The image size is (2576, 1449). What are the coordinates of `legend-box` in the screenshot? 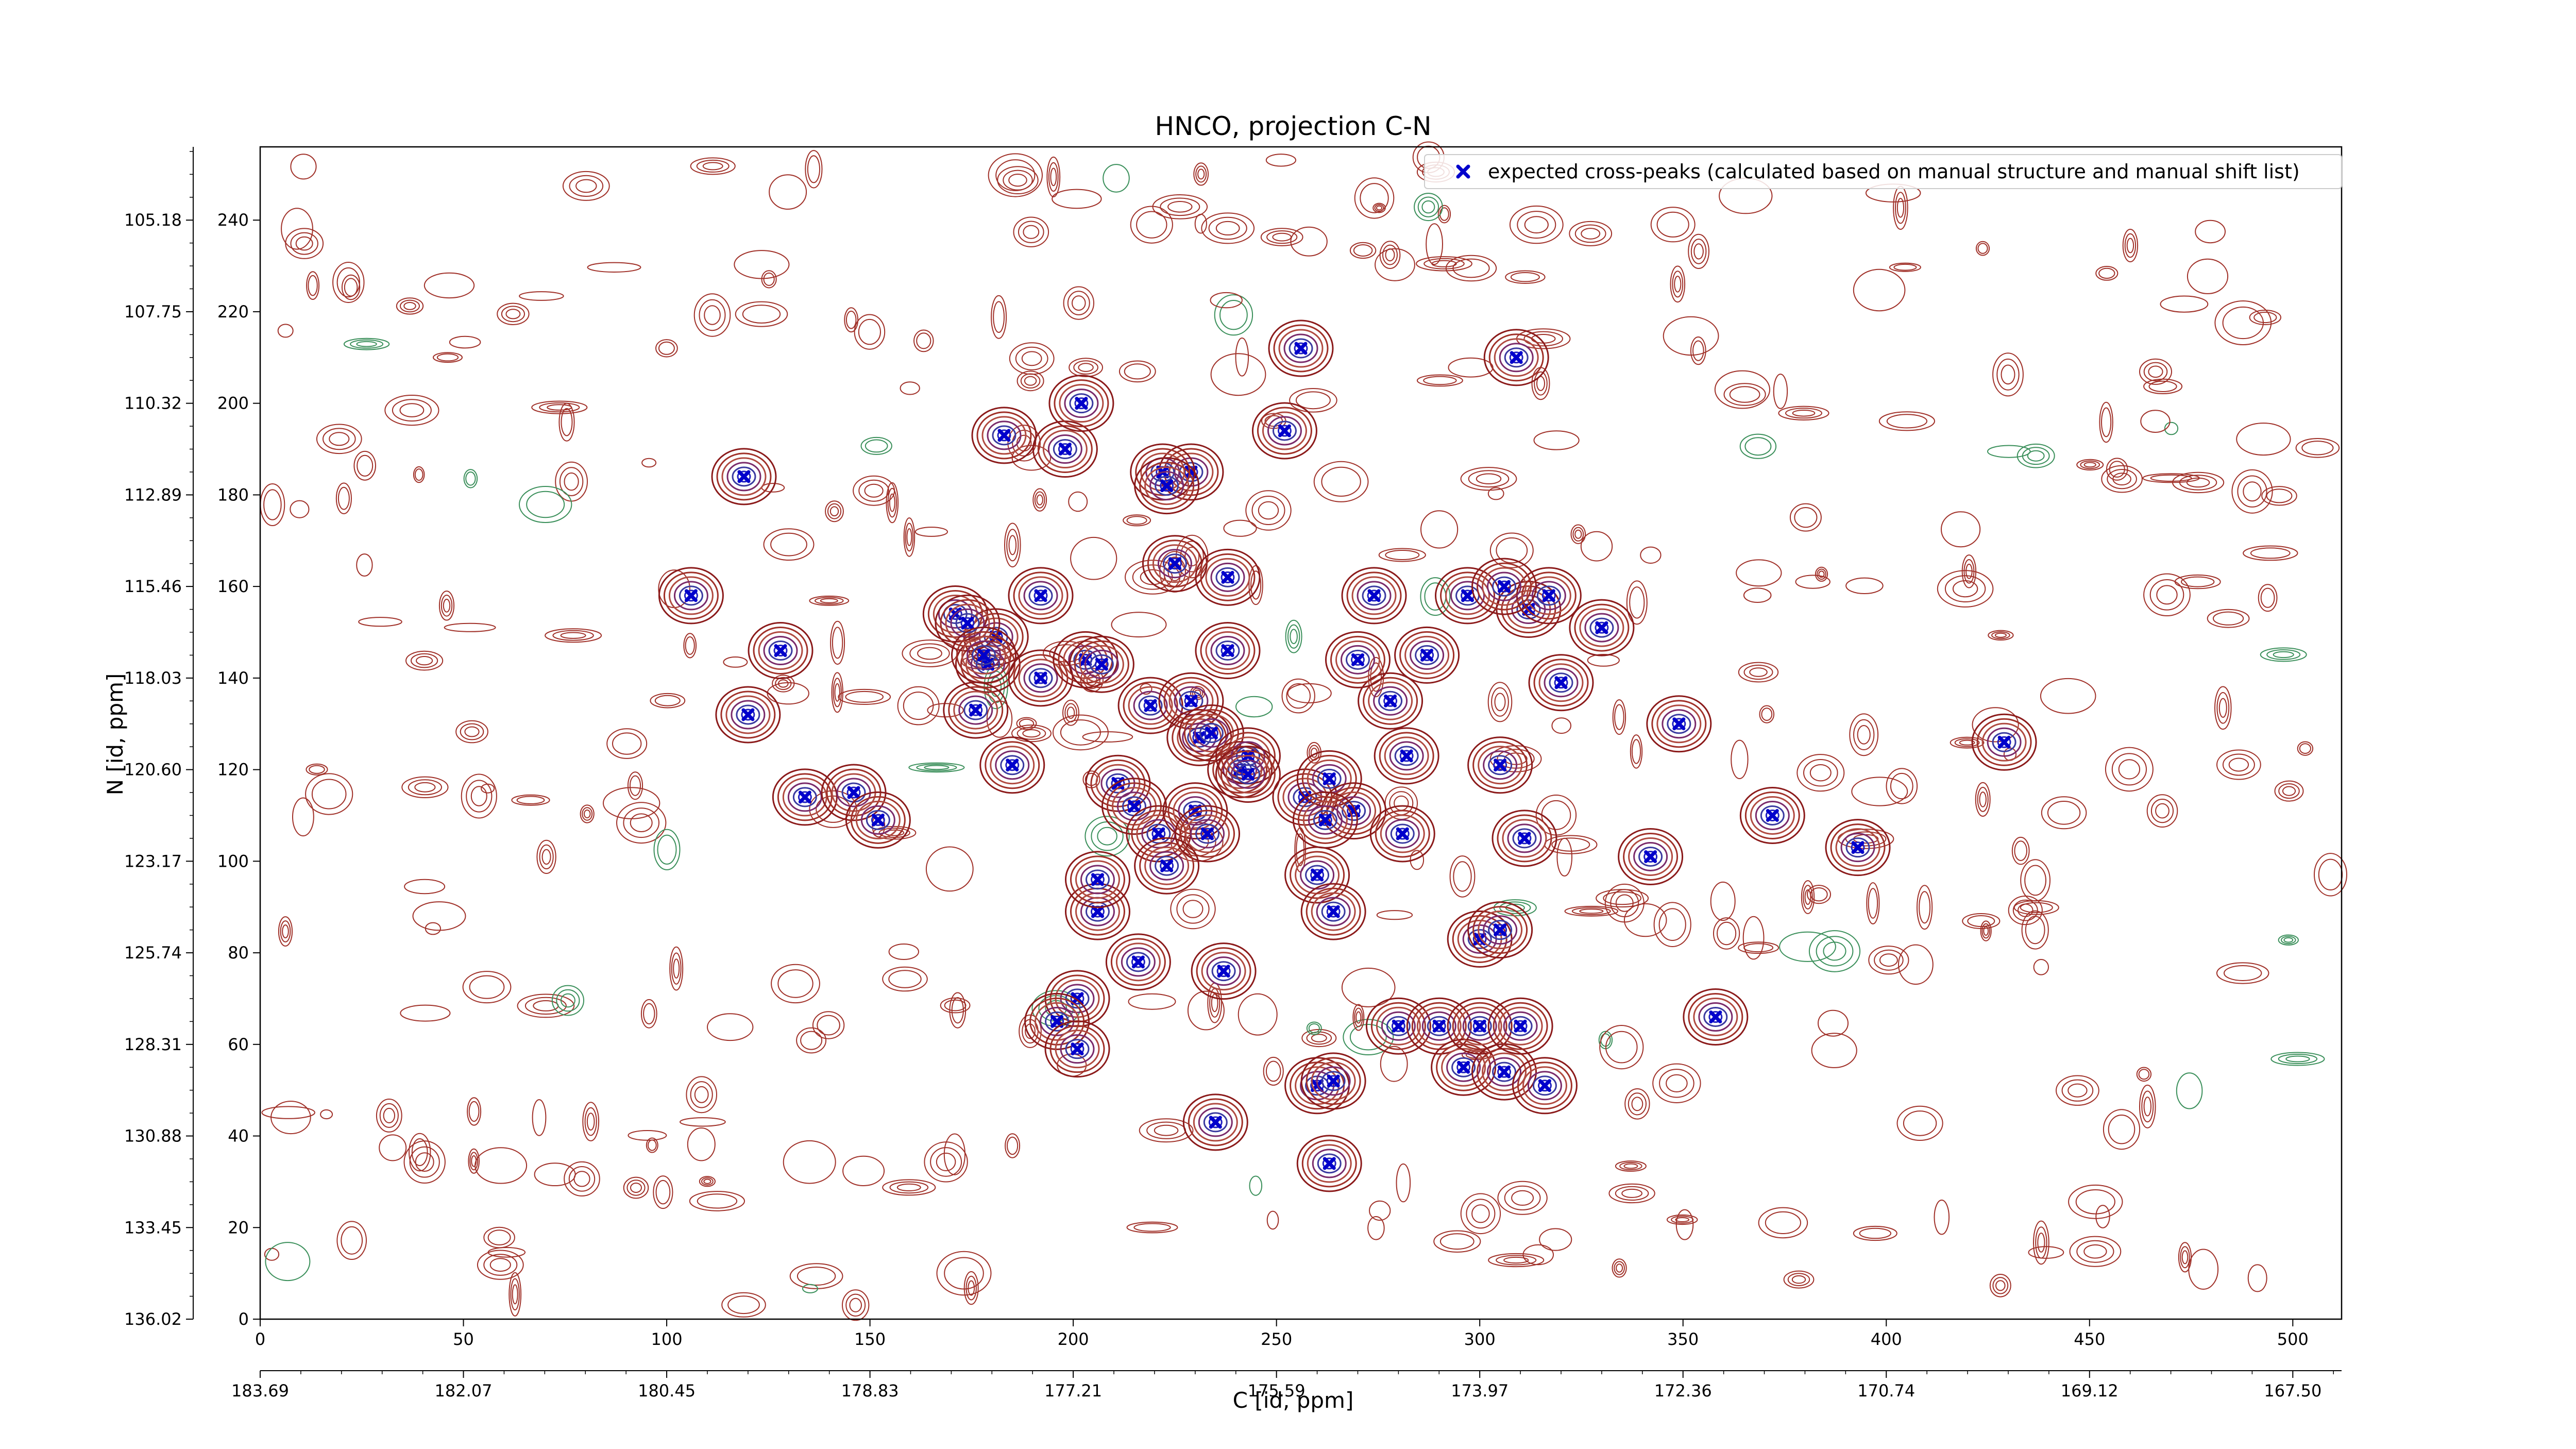 It's located at (1883, 171).